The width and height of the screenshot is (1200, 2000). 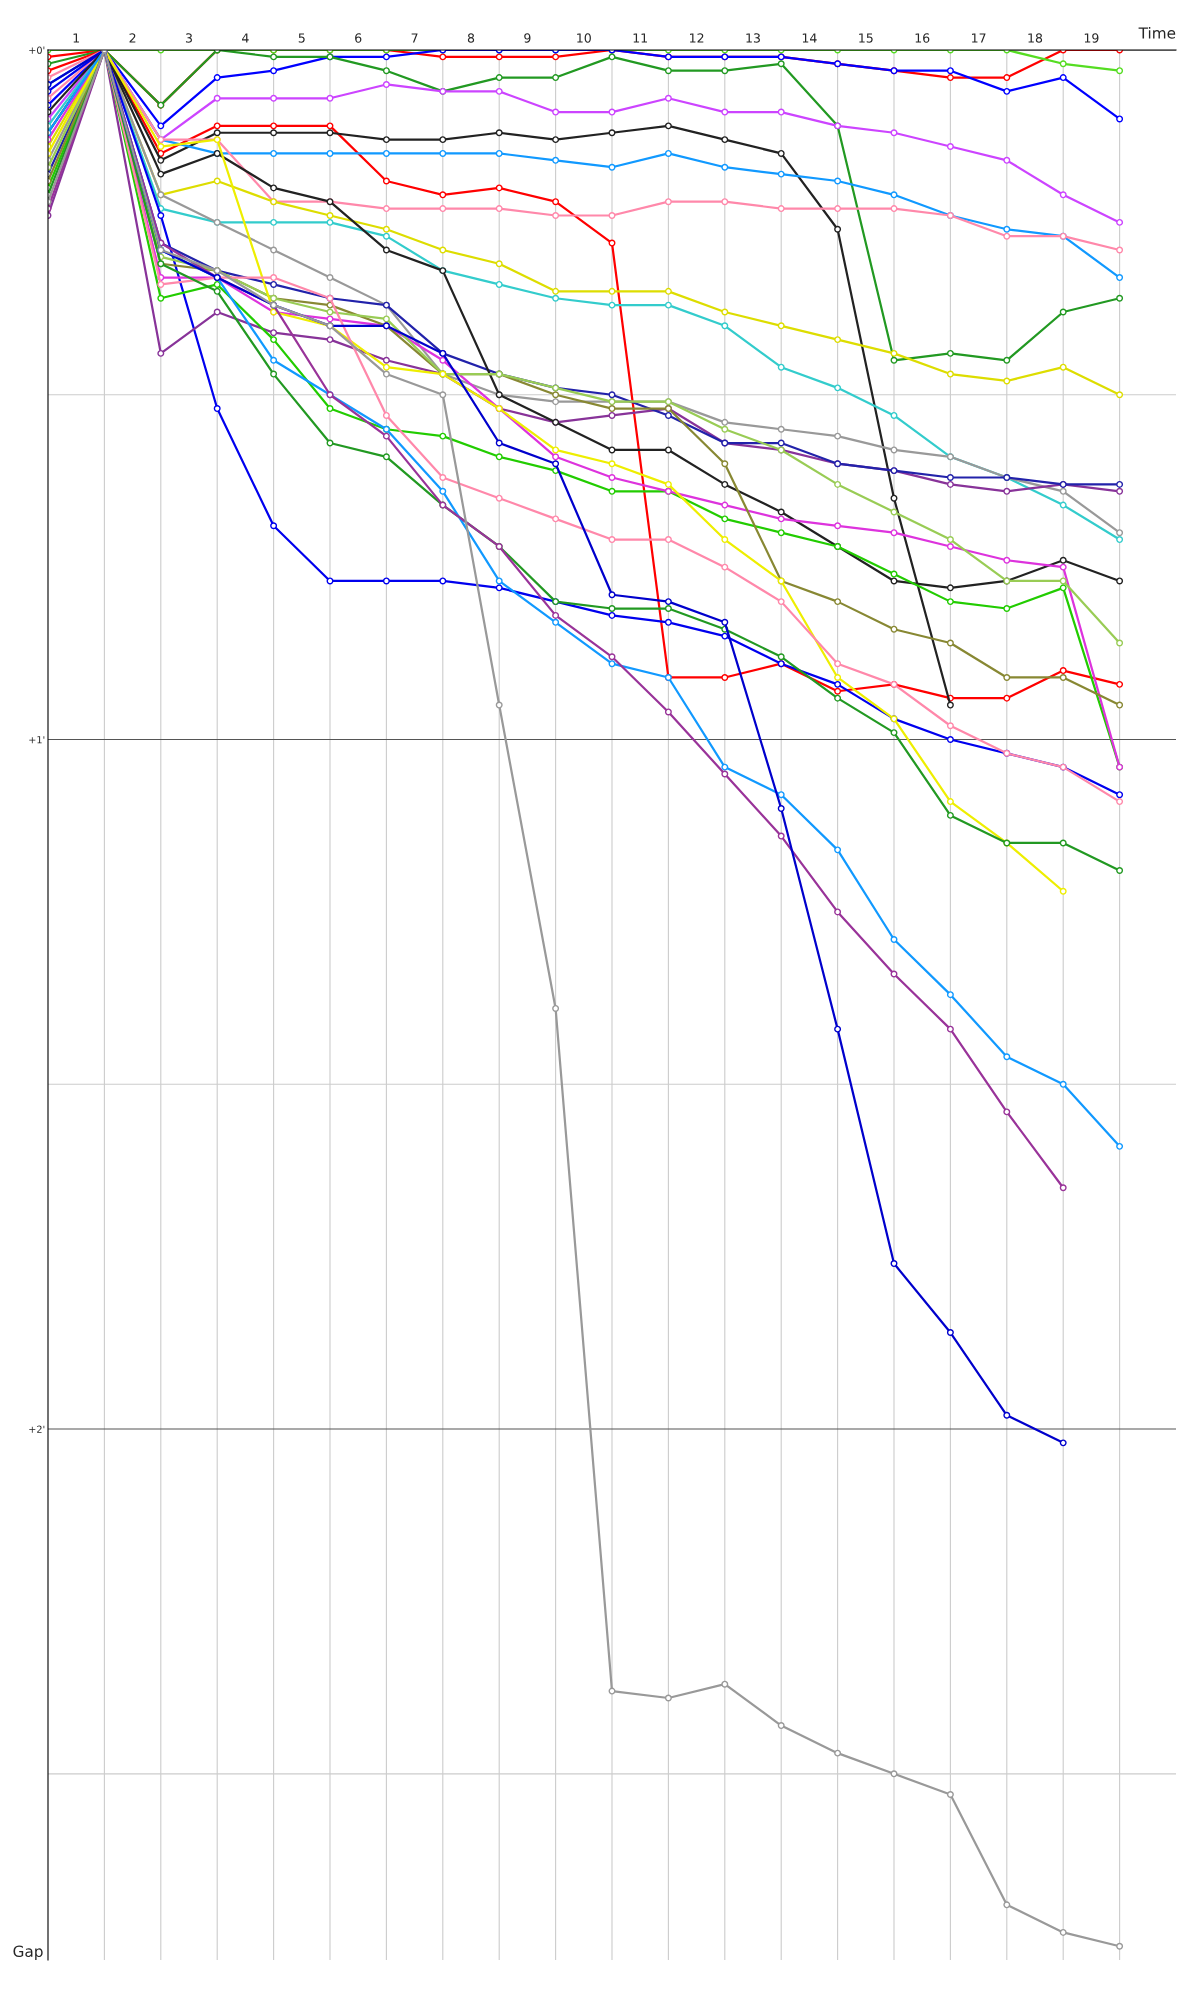 I want to click on x-tick-label: 14, so click(x=809, y=38).